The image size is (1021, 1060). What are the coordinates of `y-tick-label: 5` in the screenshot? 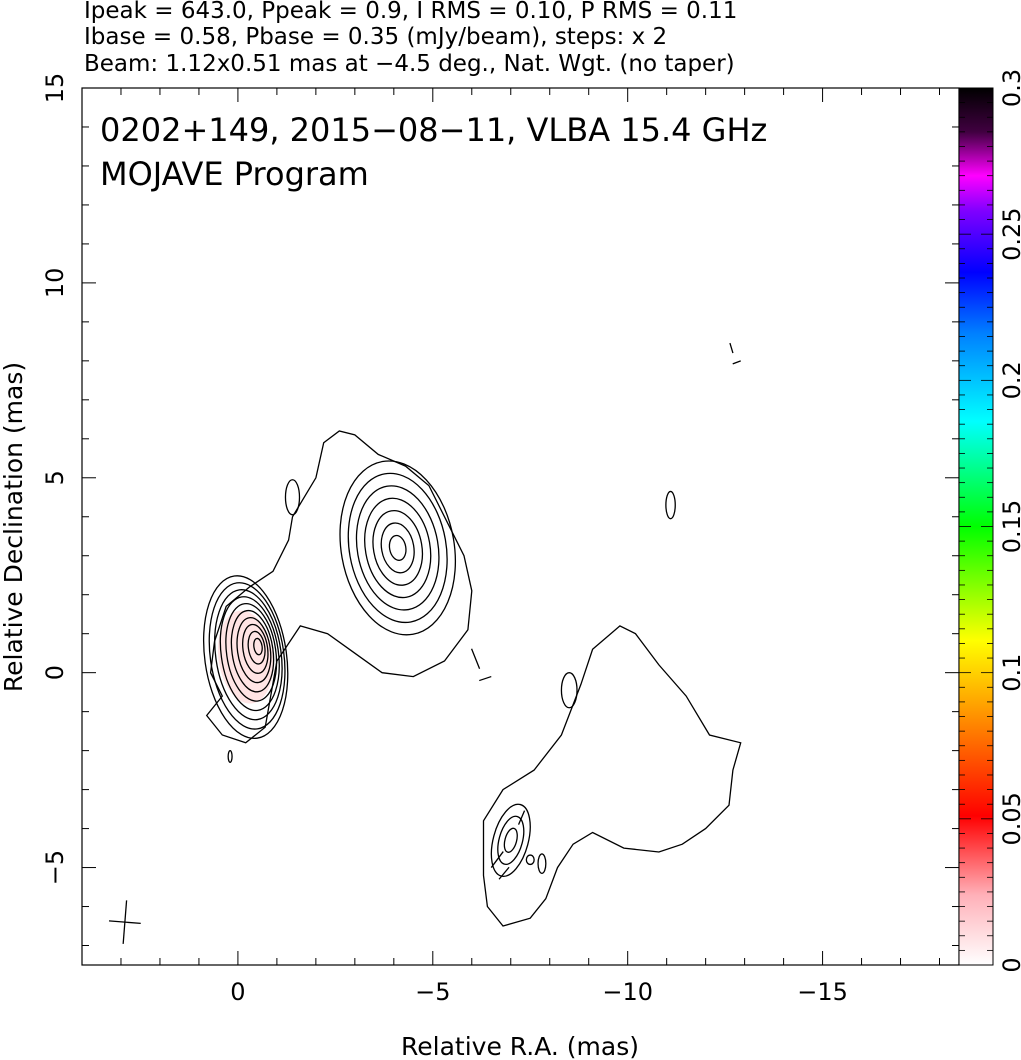 It's located at (55, 477).